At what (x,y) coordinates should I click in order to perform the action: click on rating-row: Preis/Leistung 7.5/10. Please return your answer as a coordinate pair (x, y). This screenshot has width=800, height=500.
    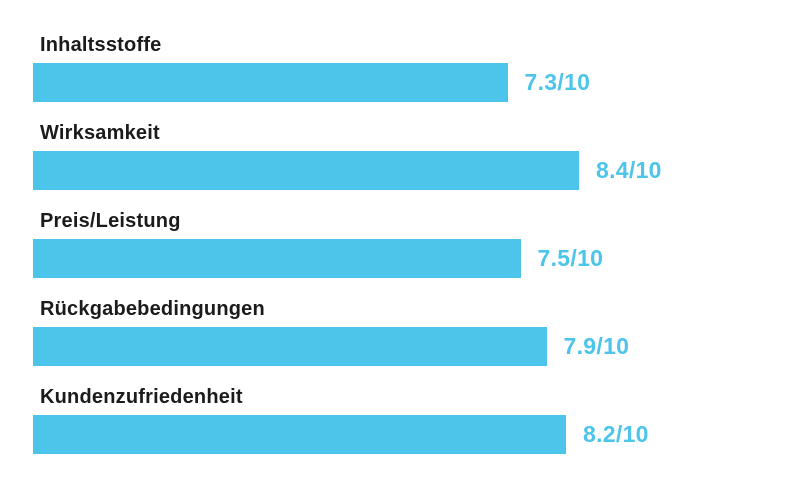
    Looking at the image, I should click on (416, 243).